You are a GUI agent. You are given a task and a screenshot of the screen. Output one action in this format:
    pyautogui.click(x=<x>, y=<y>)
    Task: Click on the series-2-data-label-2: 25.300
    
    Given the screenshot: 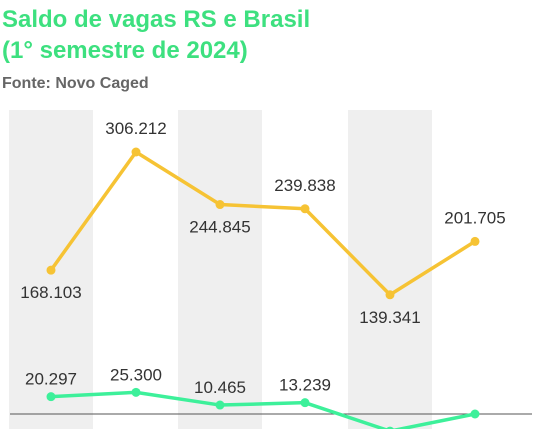 What is the action you would take?
    pyautogui.click(x=136, y=374)
    